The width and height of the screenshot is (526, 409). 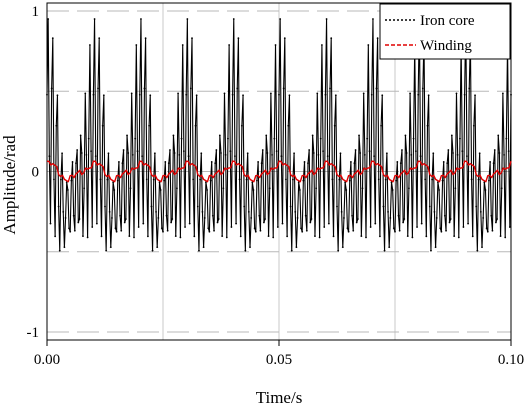 I want to click on y-axis-title: Amplitude/rad, so click(x=9, y=185).